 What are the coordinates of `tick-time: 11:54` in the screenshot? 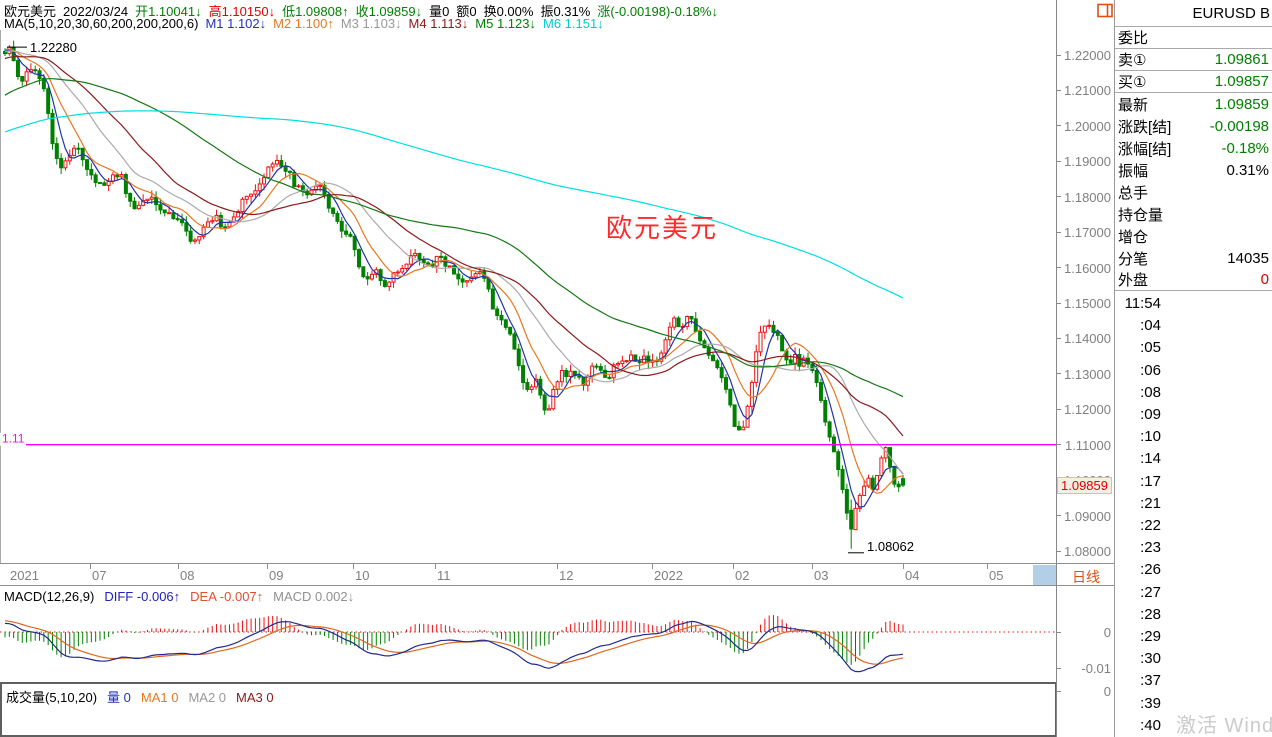 It's located at (1142, 303).